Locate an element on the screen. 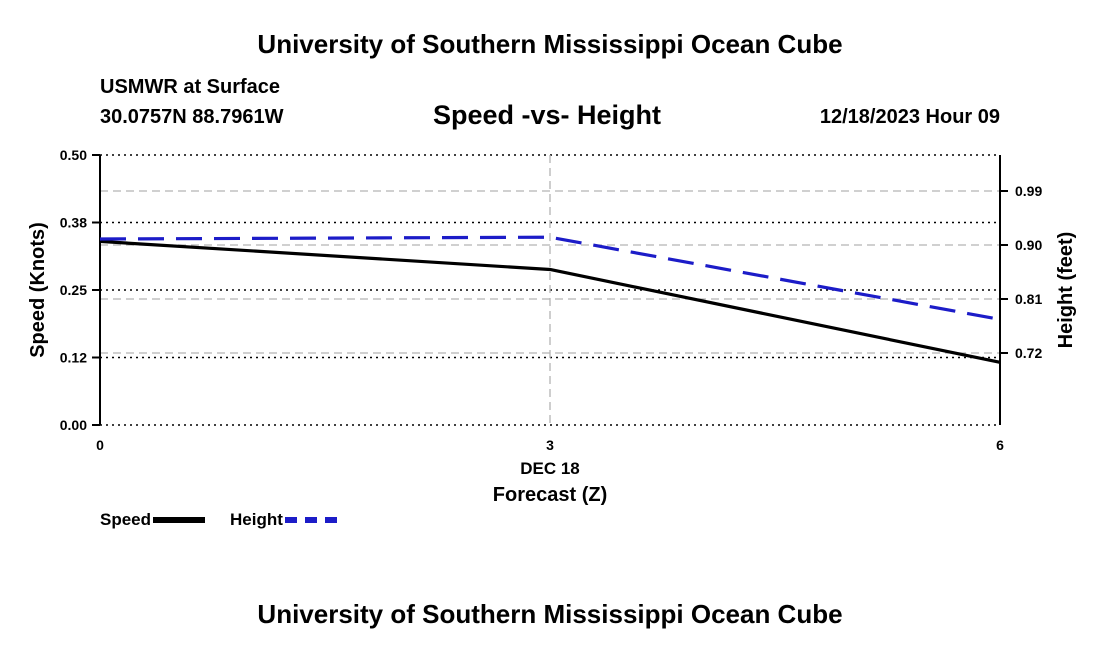  forecast-datetime: 12/18/2023 Hour 09 is located at coordinates (909, 117).